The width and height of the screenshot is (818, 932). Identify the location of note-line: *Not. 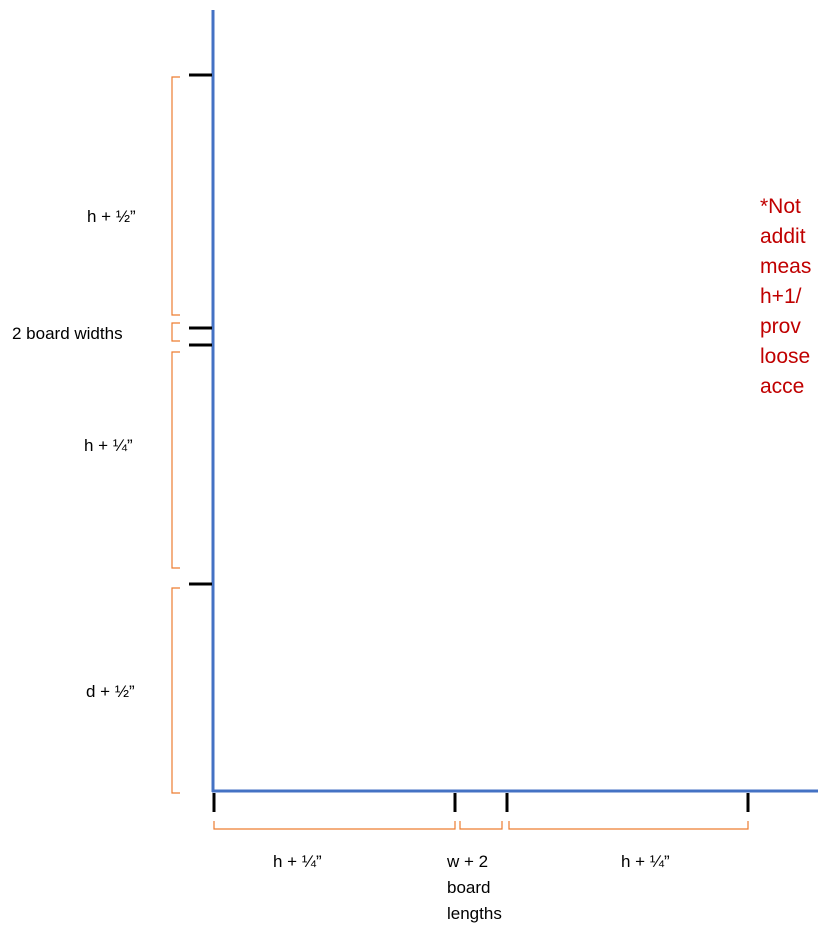
(780, 206).